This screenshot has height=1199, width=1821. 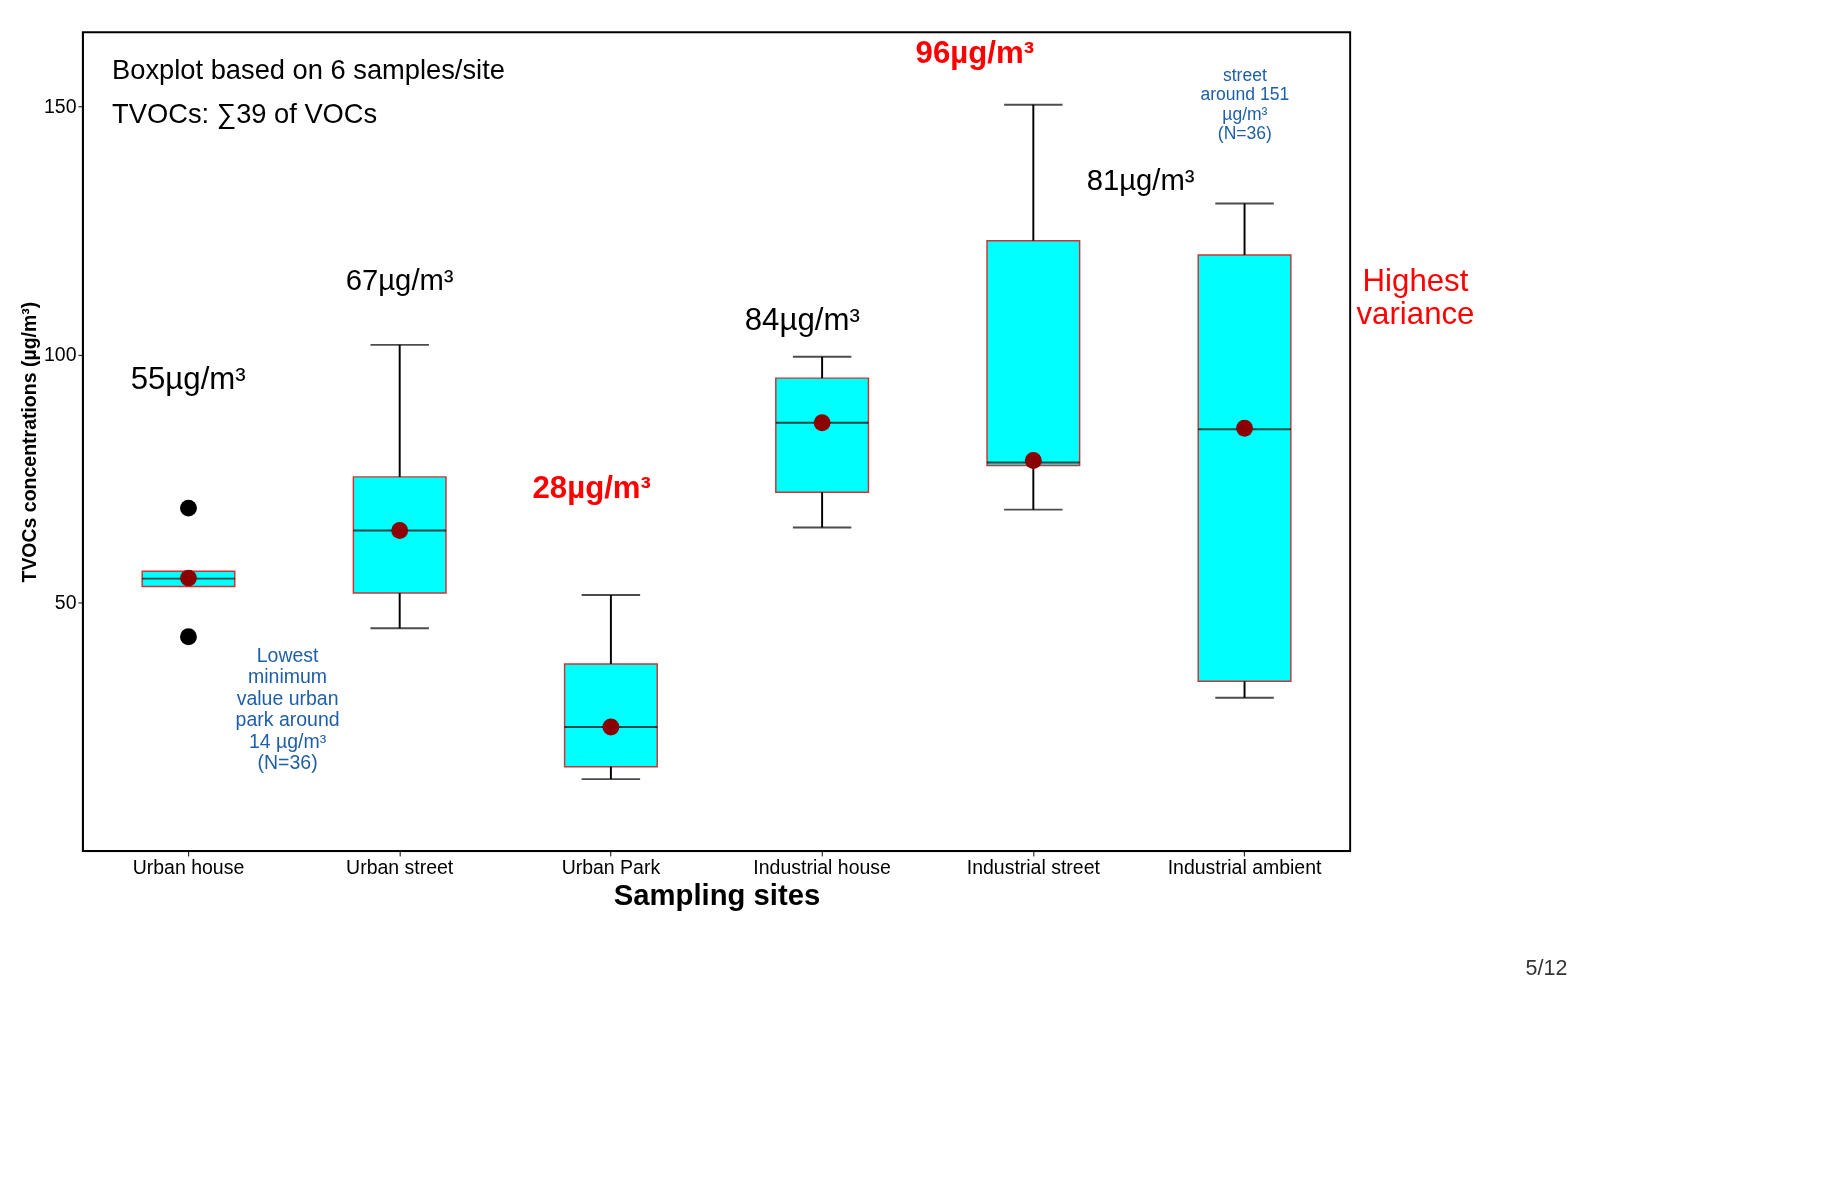 What do you see at coordinates (611, 866) in the screenshot?
I see `x-tick-label: Urban Park` at bounding box center [611, 866].